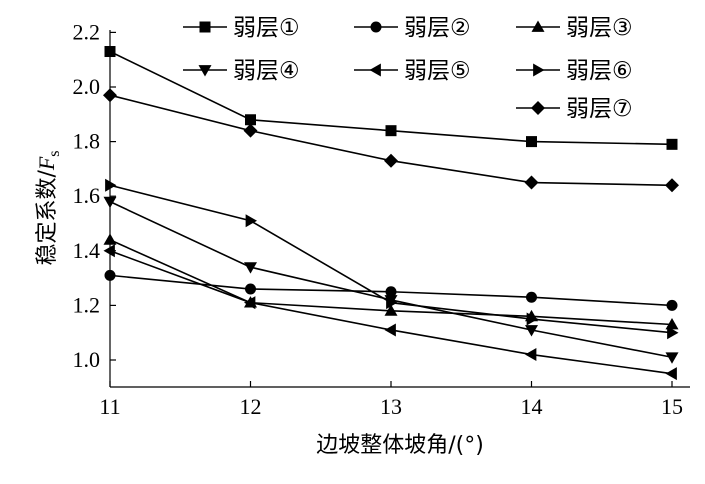  Describe the element at coordinates (87, 195) in the screenshot. I see `y-tick-label: 1.6` at that location.